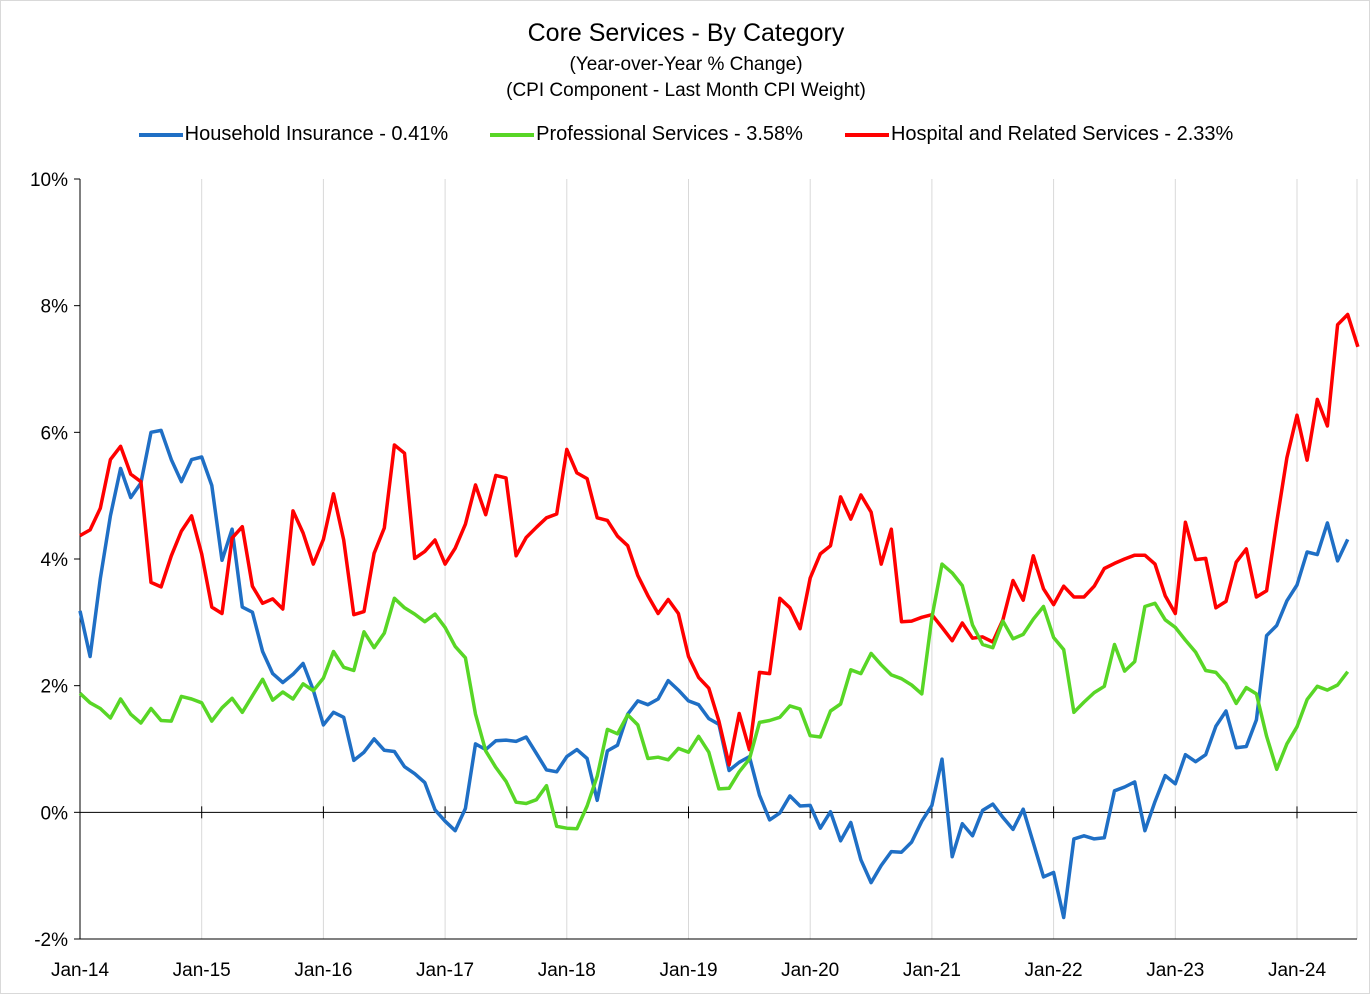  What do you see at coordinates (686, 90) in the screenshot?
I see `chart-subtitle-2: (CPI Component - Last Month CPI Weight)` at bounding box center [686, 90].